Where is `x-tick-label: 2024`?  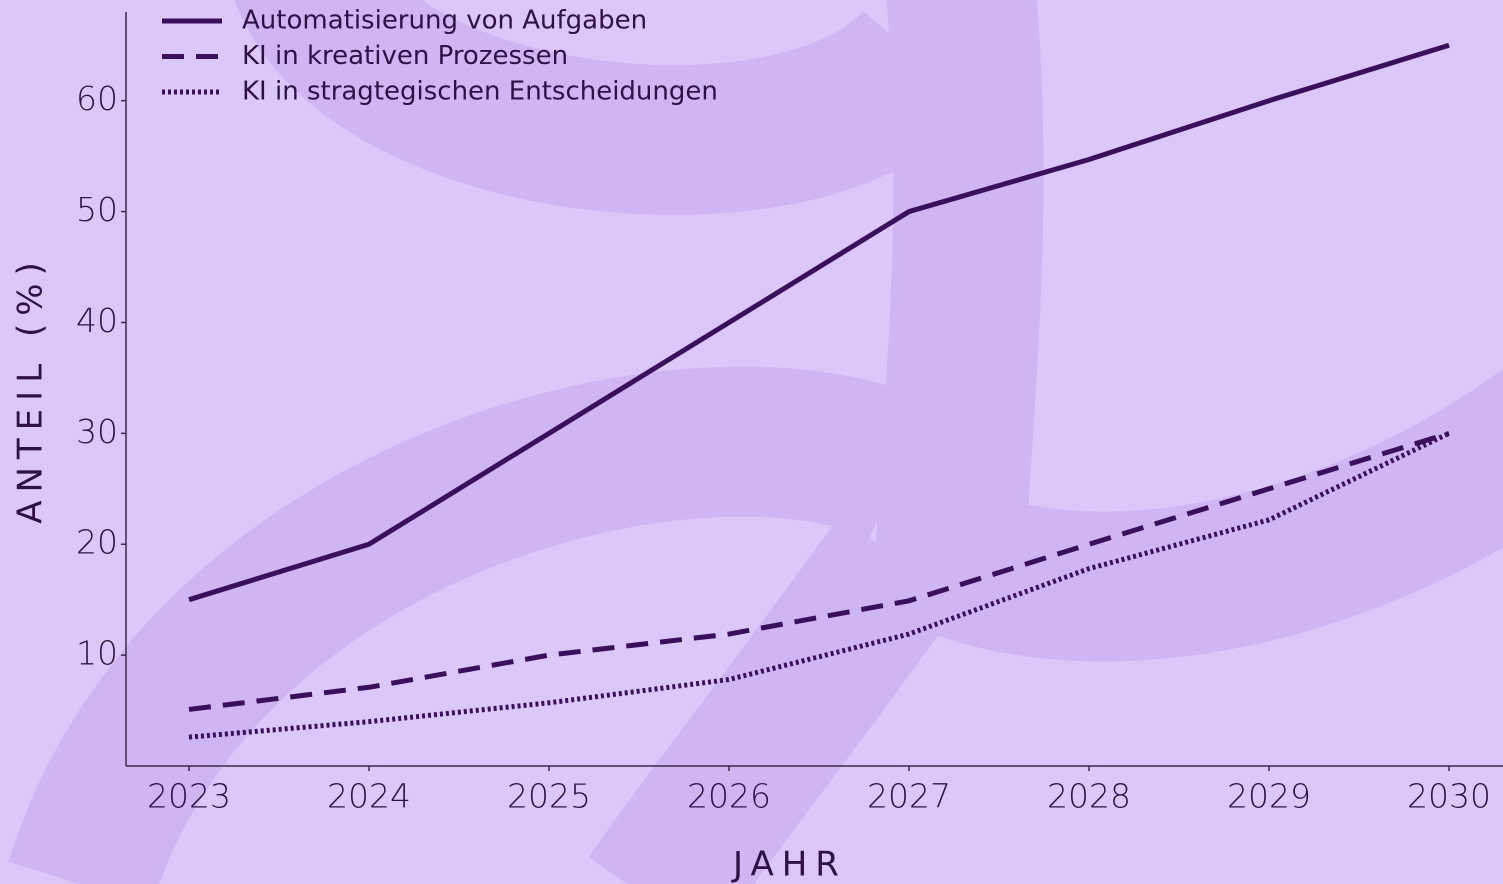
x-tick-label: 2024 is located at coordinates (369, 796).